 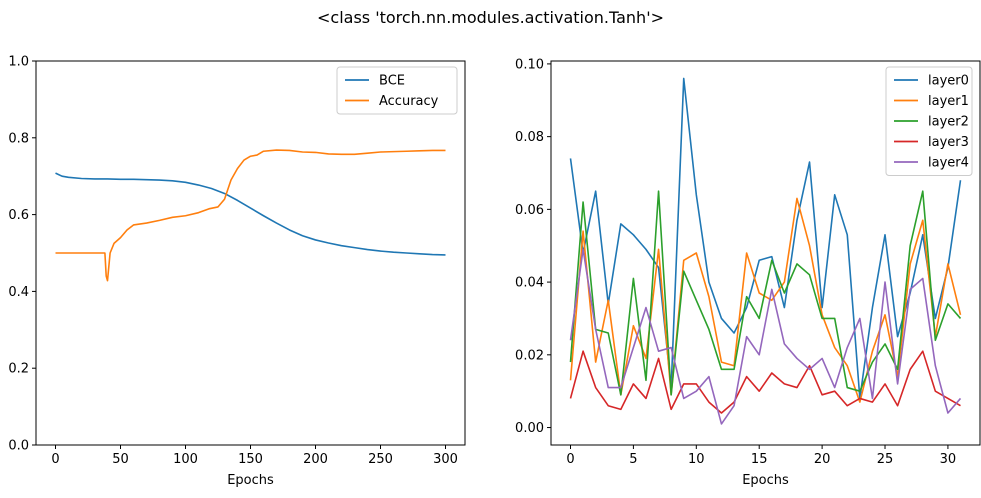 What do you see at coordinates (948, 163) in the screenshot?
I see `legend-label-layer4: layer4` at bounding box center [948, 163].